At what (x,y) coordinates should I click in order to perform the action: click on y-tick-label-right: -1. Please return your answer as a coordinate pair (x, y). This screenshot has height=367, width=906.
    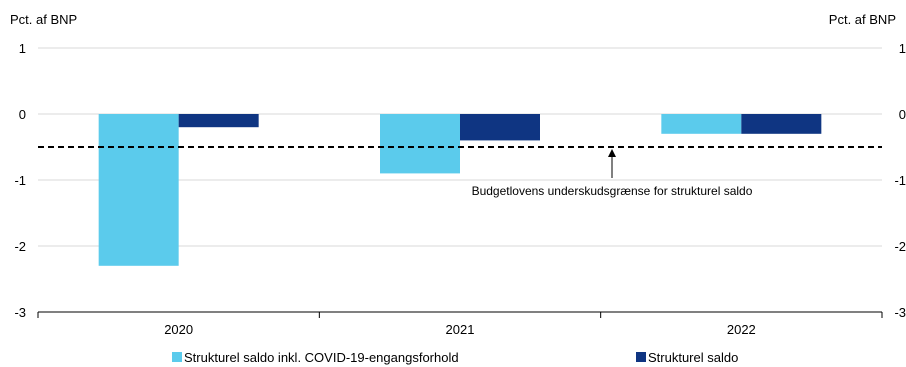
    Looking at the image, I should click on (900, 180).